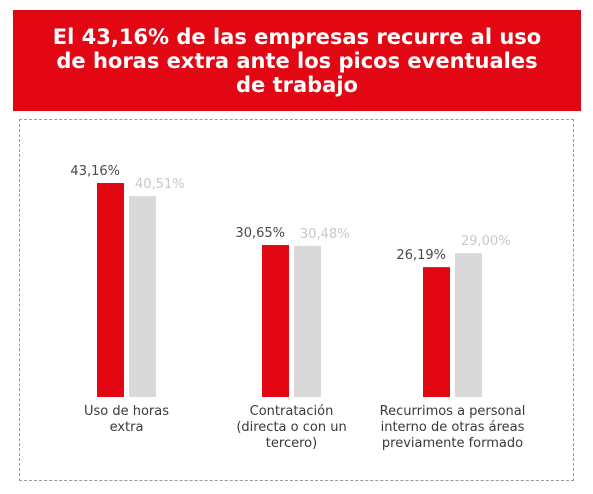 Image resolution: width=593 pixels, height=494 pixels. I want to click on data-label-s2-c3: 29,00%, so click(486, 241).